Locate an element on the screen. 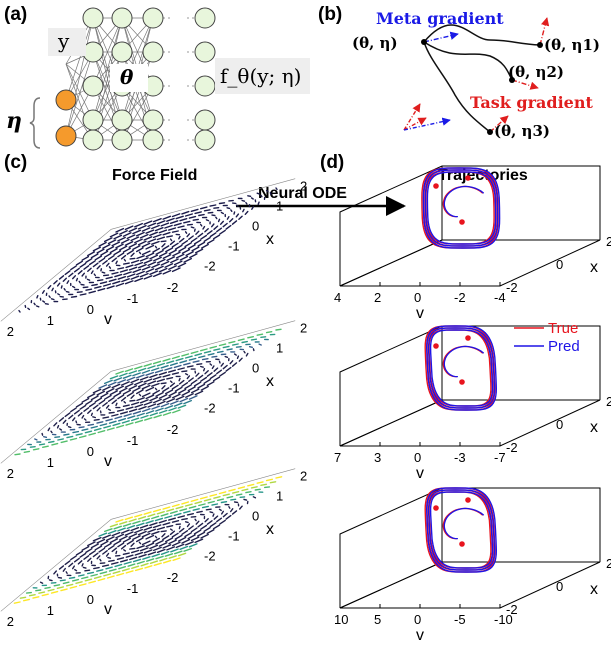 The height and width of the screenshot is (657, 611). v-tick-label: 2 is located at coordinates (10, 473).